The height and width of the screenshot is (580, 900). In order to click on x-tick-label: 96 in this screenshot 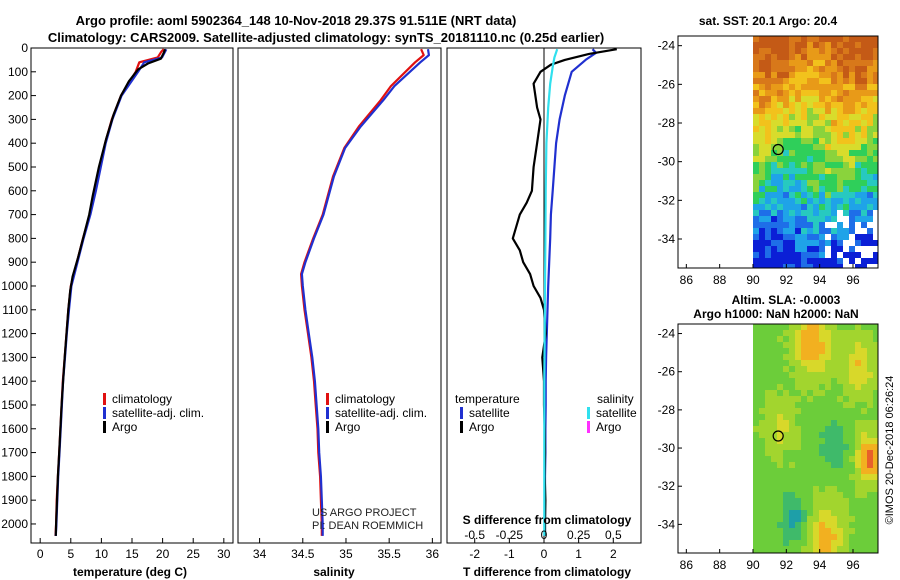, I will do `click(853, 565)`.